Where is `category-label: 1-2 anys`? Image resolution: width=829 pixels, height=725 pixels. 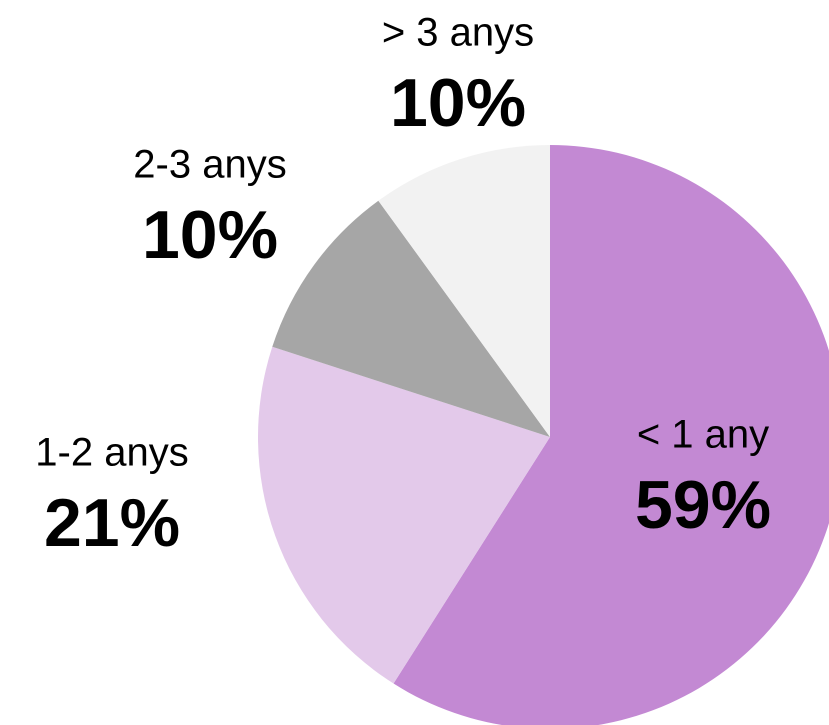 category-label: 1-2 anys is located at coordinates (111, 453).